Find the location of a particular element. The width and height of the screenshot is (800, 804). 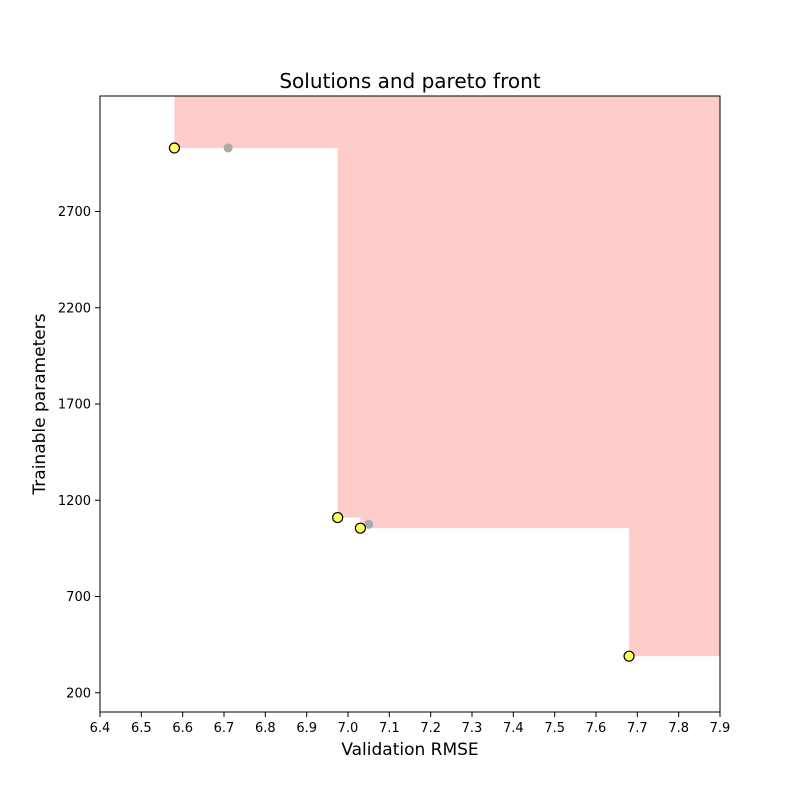

y-axis-title: Trainable parameters is located at coordinates (40, 404).